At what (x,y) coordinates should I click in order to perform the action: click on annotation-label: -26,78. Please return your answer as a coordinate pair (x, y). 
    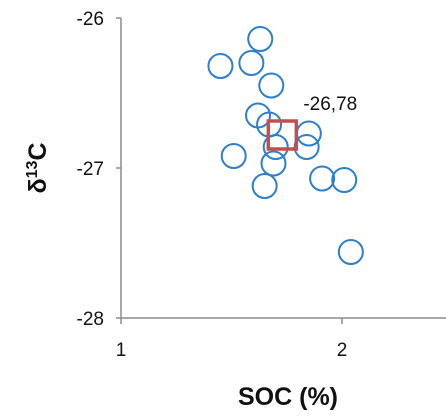
    Looking at the image, I should click on (330, 104).